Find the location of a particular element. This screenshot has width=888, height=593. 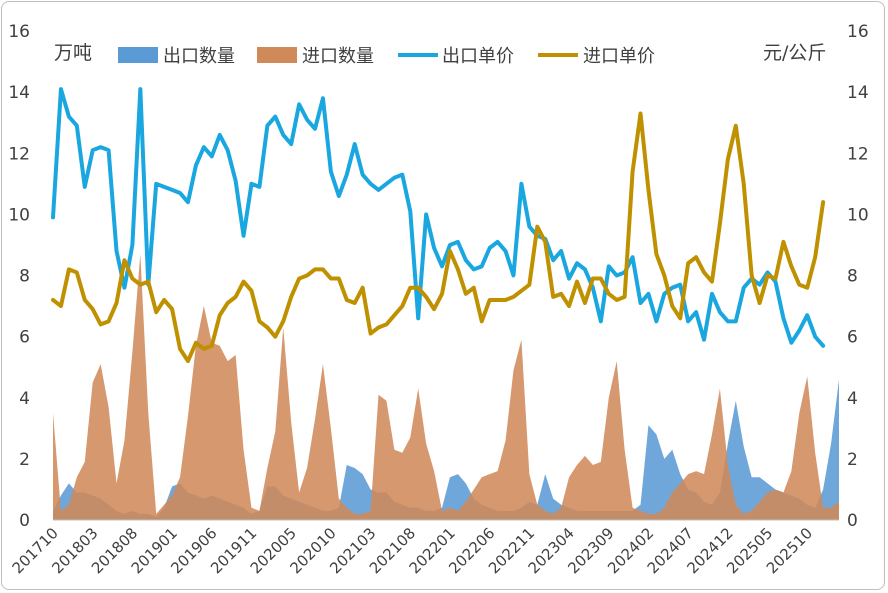

right-y-tick-label: 0 is located at coordinates (852, 521).